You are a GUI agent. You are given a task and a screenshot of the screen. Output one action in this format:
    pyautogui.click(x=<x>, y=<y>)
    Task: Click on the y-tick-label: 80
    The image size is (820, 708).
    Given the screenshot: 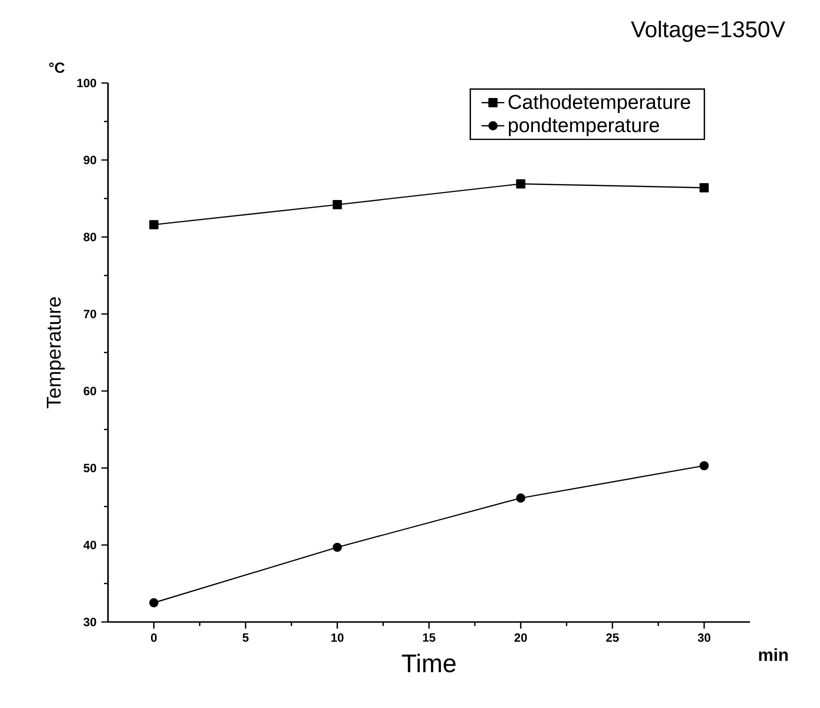 What is the action you would take?
    pyautogui.click(x=90, y=237)
    